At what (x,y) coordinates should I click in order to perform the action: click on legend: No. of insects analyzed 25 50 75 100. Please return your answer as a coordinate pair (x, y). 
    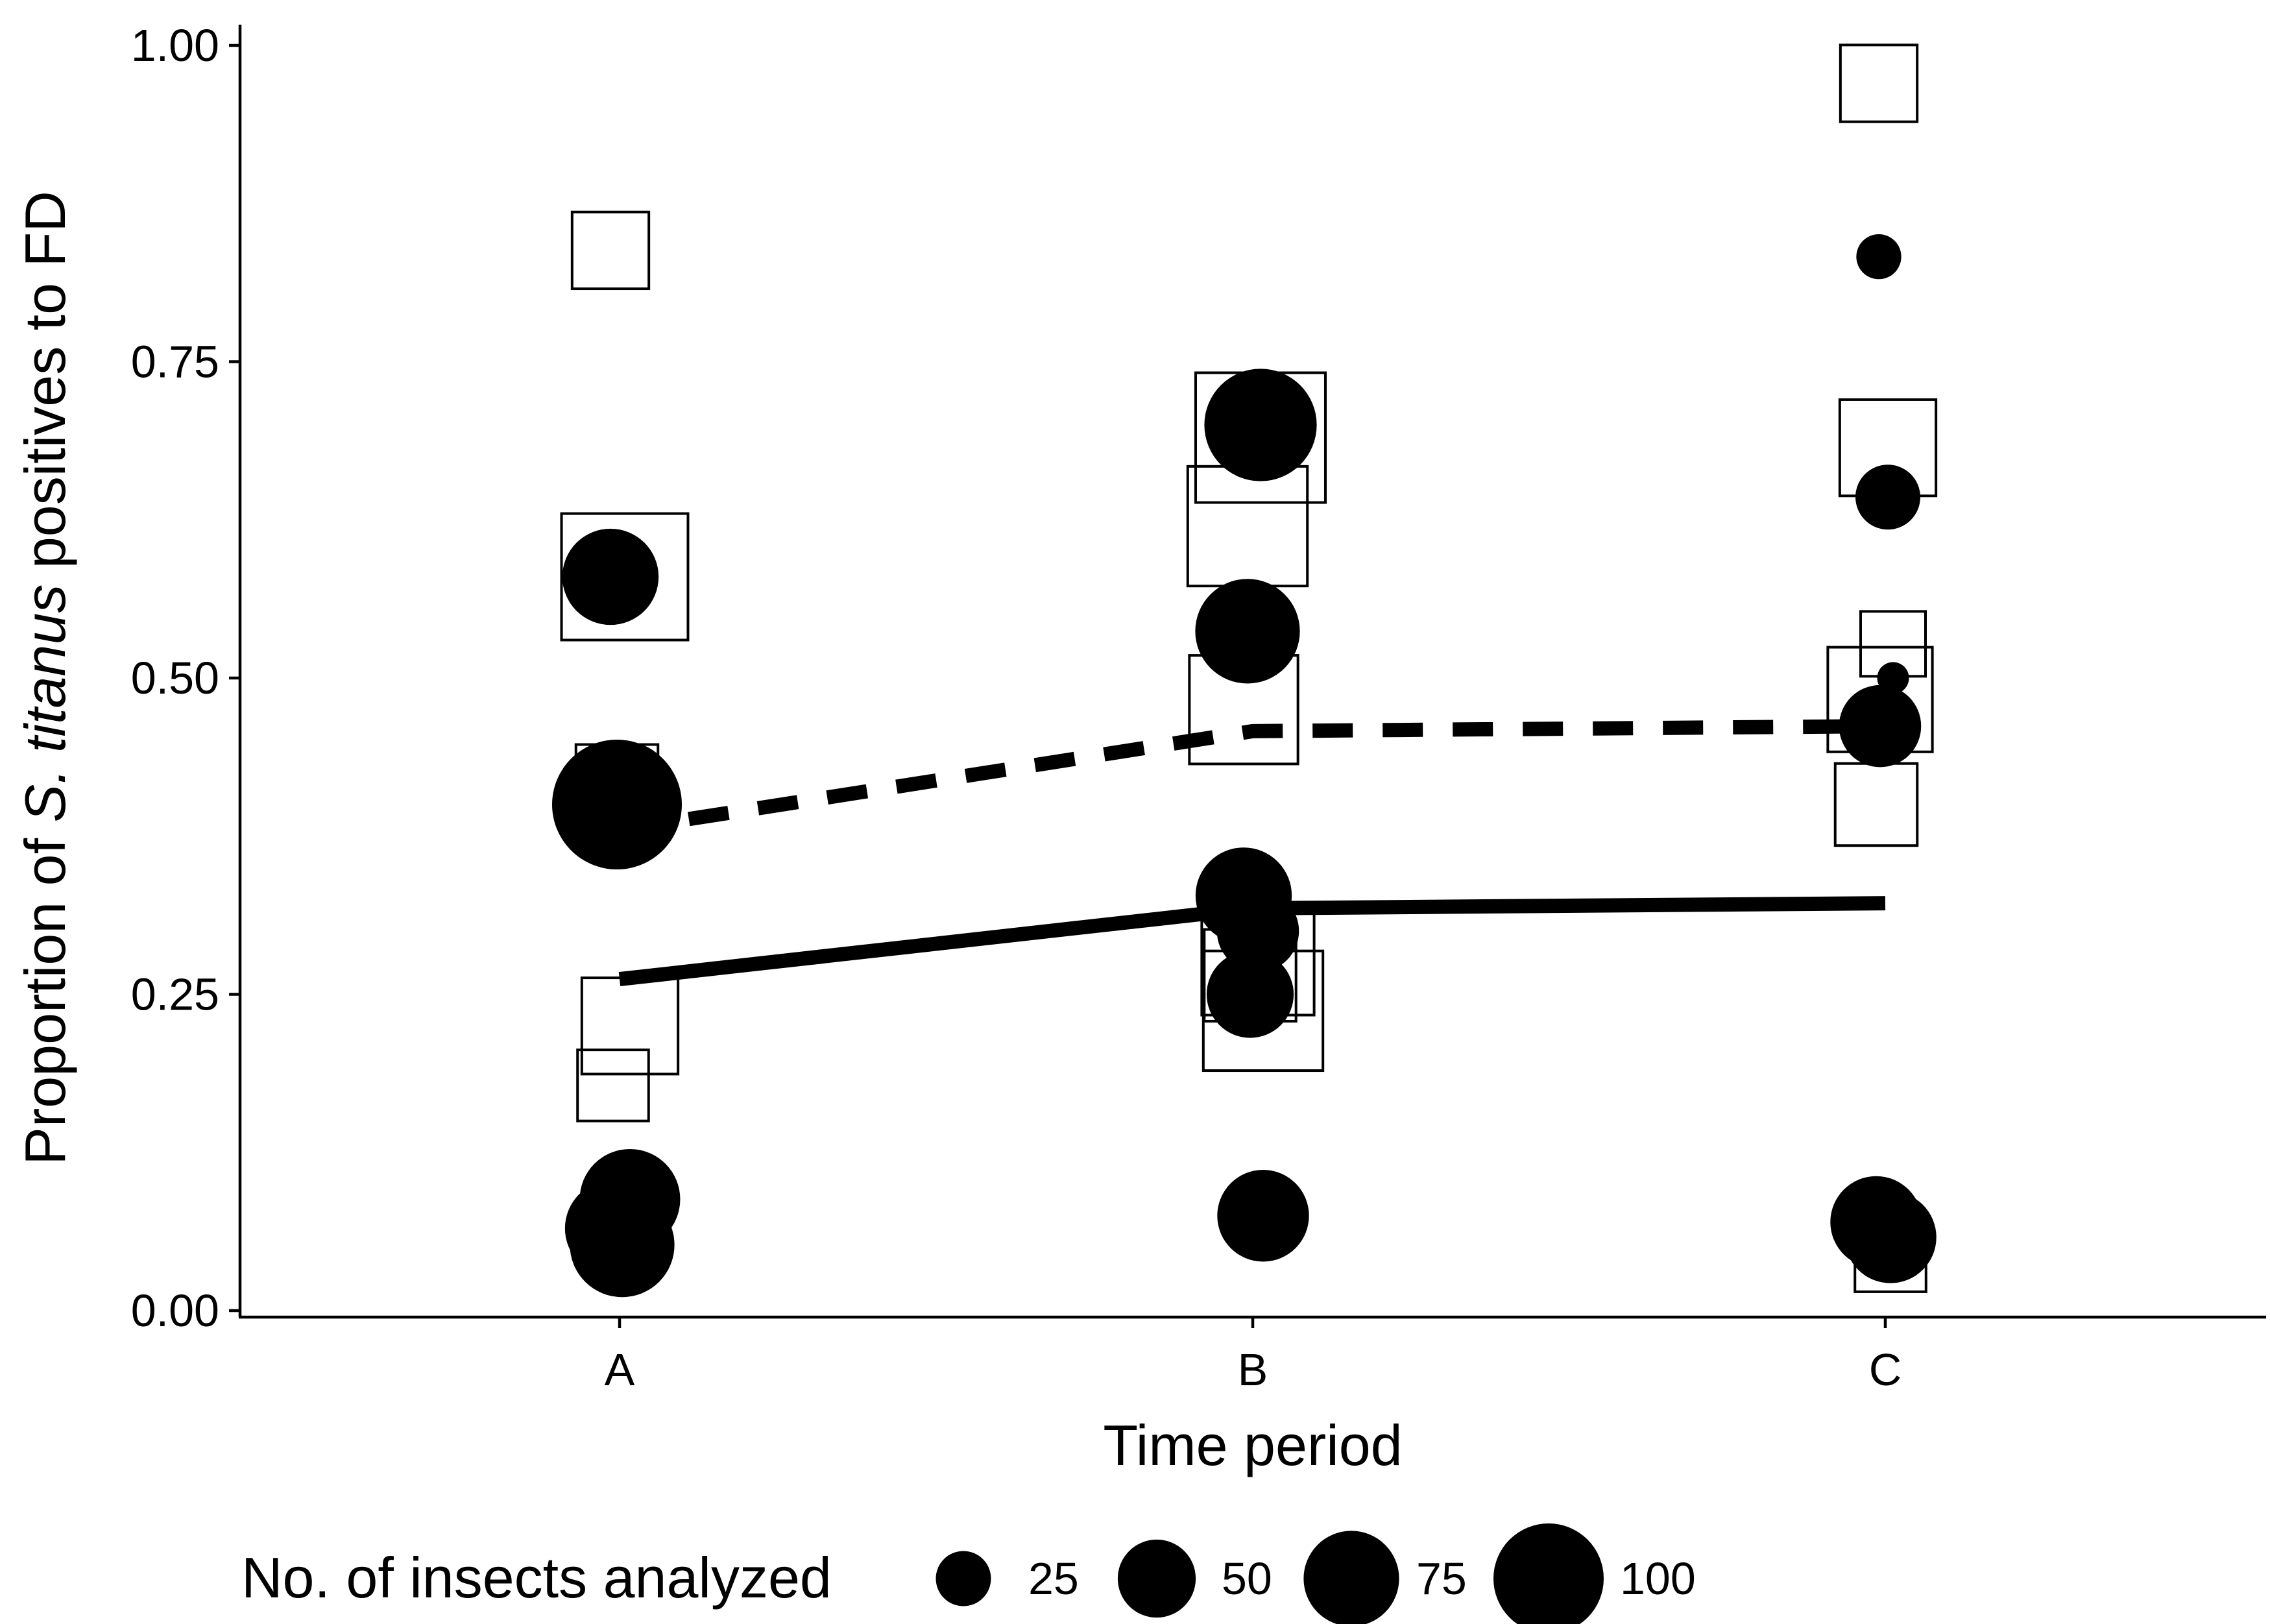
    Looking at the image, I should click on (968, 1573).